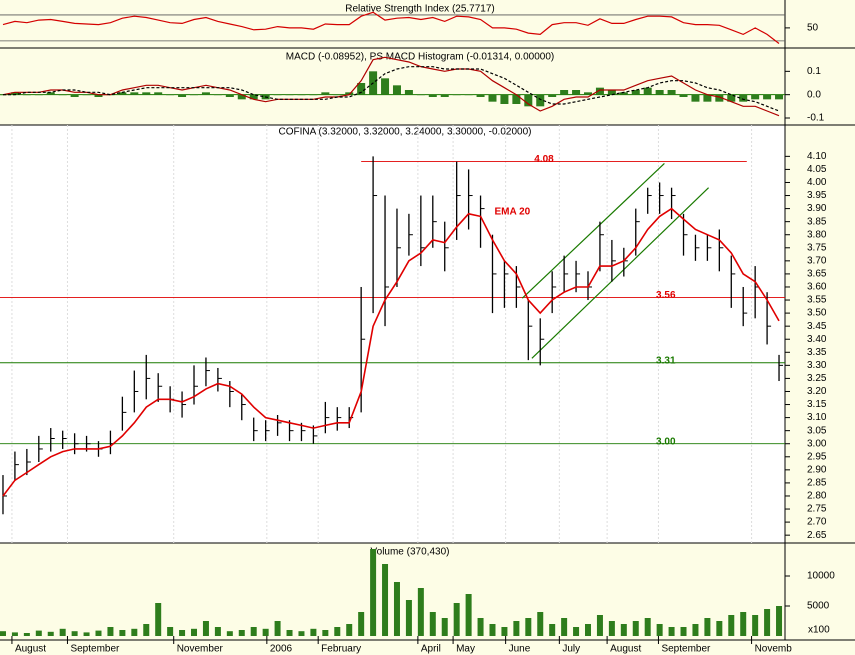 The image size is (855, 655). What do you see at coordinates (817, 417) in the screenshot?
I see `y-tick-label: 3.10` at bounding box center [817, 417].